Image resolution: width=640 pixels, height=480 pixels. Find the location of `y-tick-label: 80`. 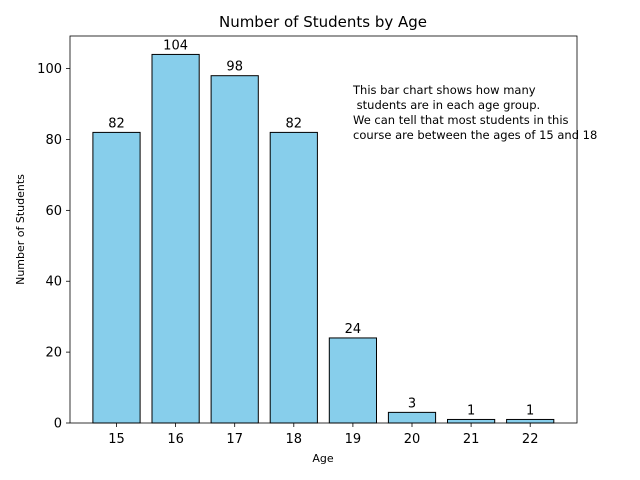

y-tick-label: 80 is located at coordinates (53, 140).